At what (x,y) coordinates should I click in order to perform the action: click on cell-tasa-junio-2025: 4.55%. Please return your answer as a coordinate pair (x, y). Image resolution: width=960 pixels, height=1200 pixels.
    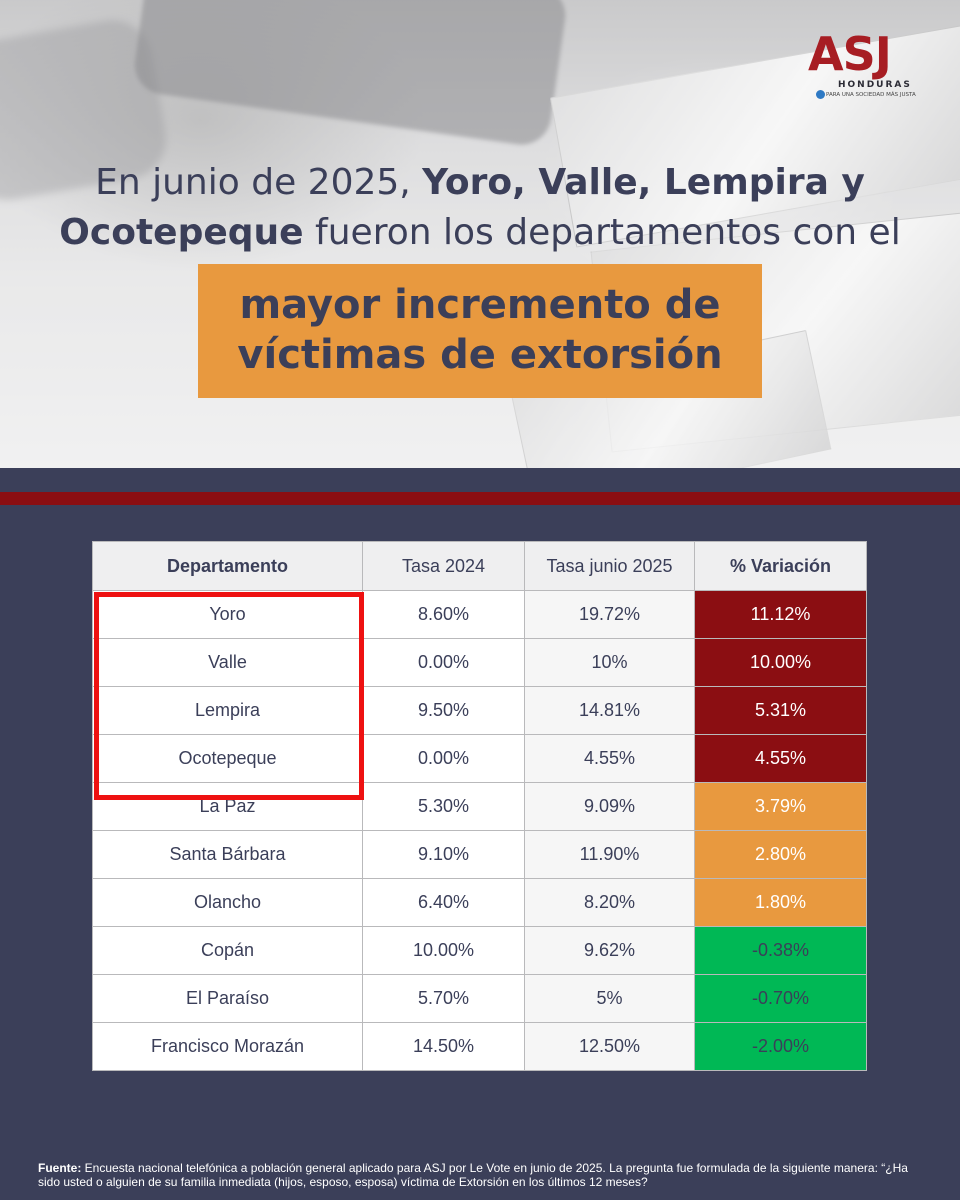
    Looking at the image, I should click on (609, 758).